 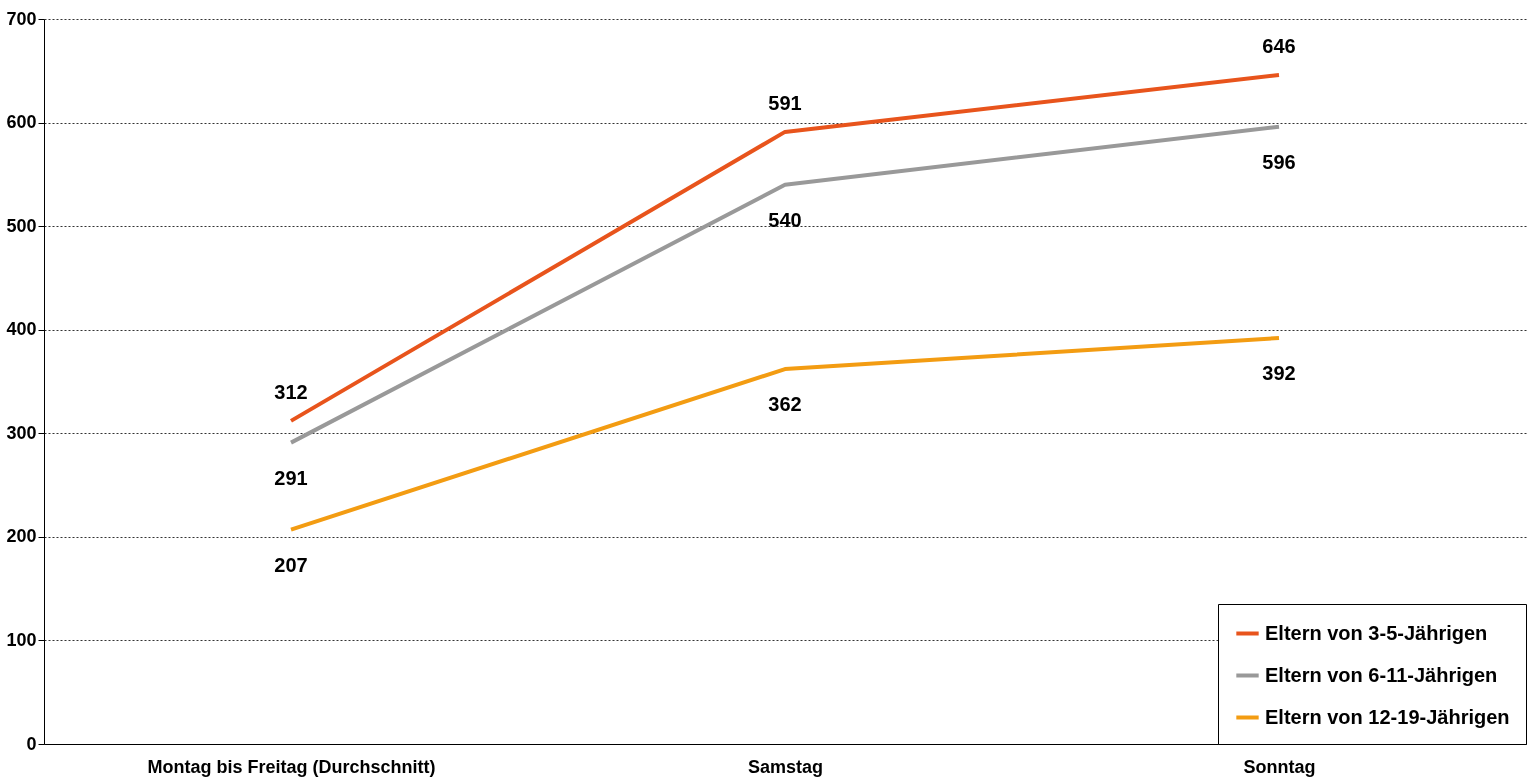 What do you see at coordinates (31, 743) in the screenshot?
I see `y-tick-label: 0` at bounding box center [31, 743].